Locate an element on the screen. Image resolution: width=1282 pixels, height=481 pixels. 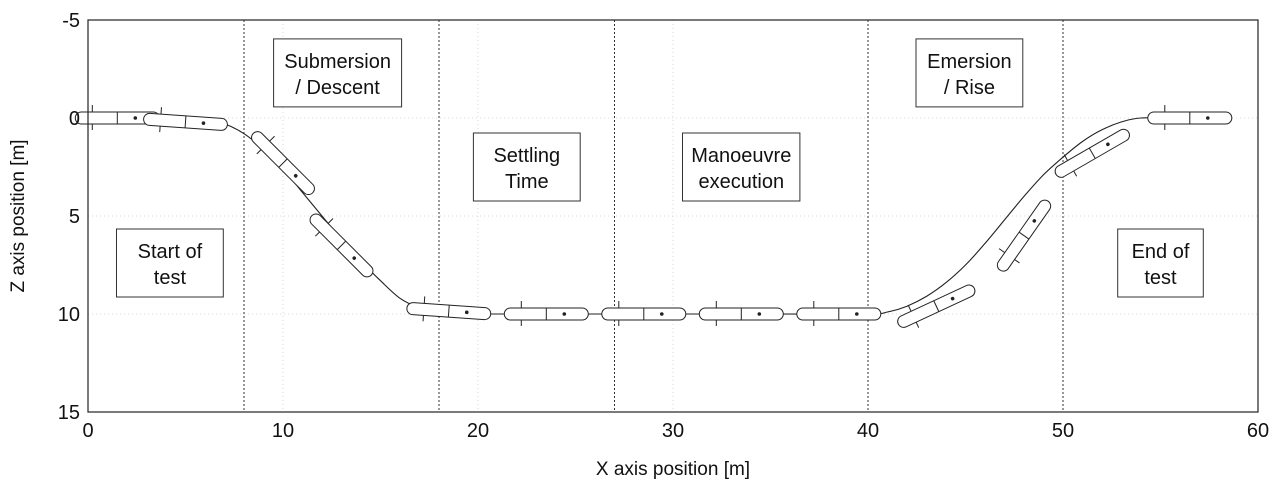
phase-label-text: Settling is located at coordinates (526, 156).